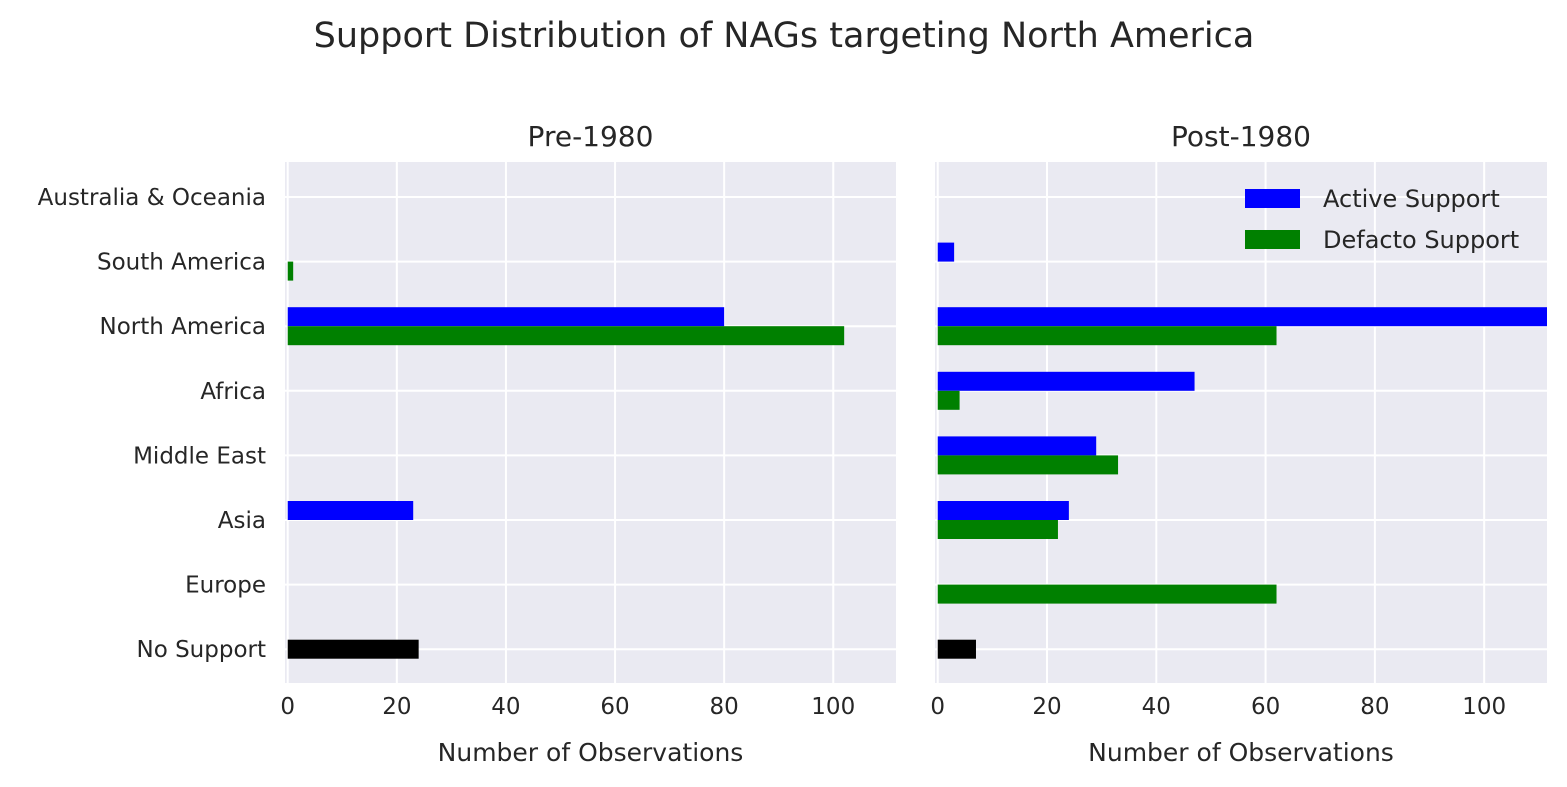  What do you see at coordinates (201, 650) in the screenshot?
I see `y-tick-label: No Support` at bounding box center [201, 650].